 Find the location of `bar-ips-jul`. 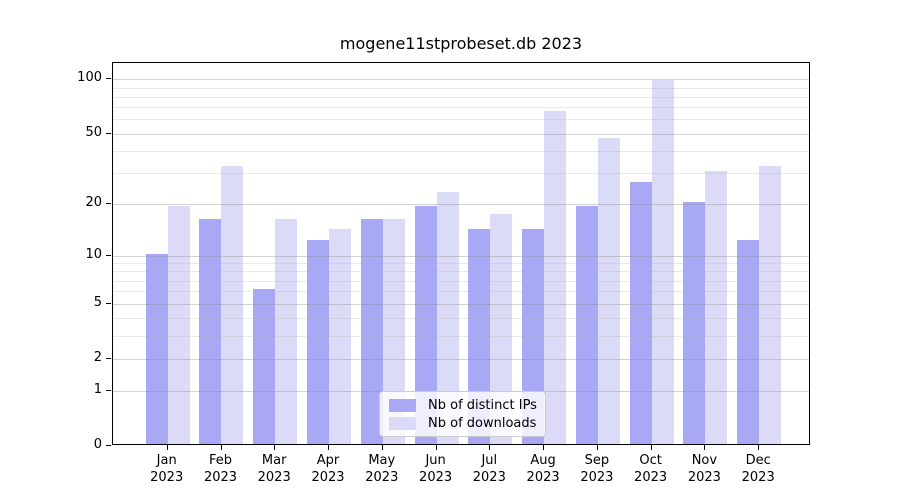

bar-ips-jul is located at coordinates (479, 336).